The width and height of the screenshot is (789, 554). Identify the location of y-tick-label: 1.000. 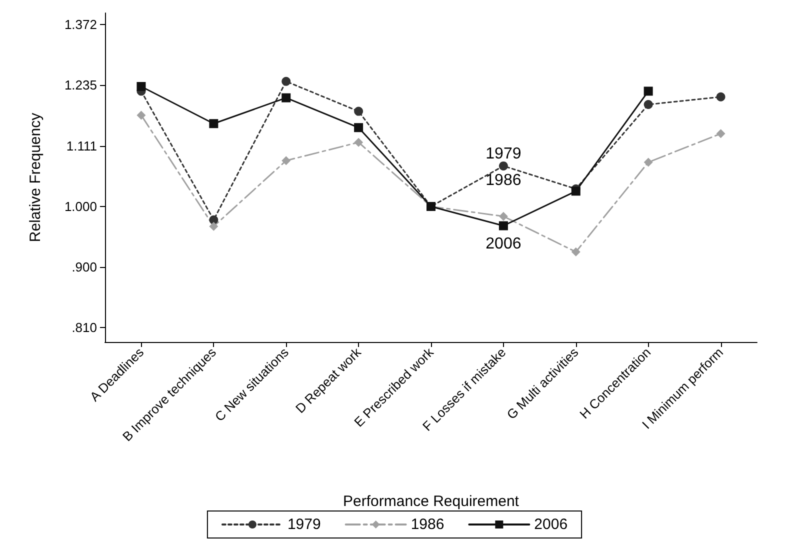
(80, 206).